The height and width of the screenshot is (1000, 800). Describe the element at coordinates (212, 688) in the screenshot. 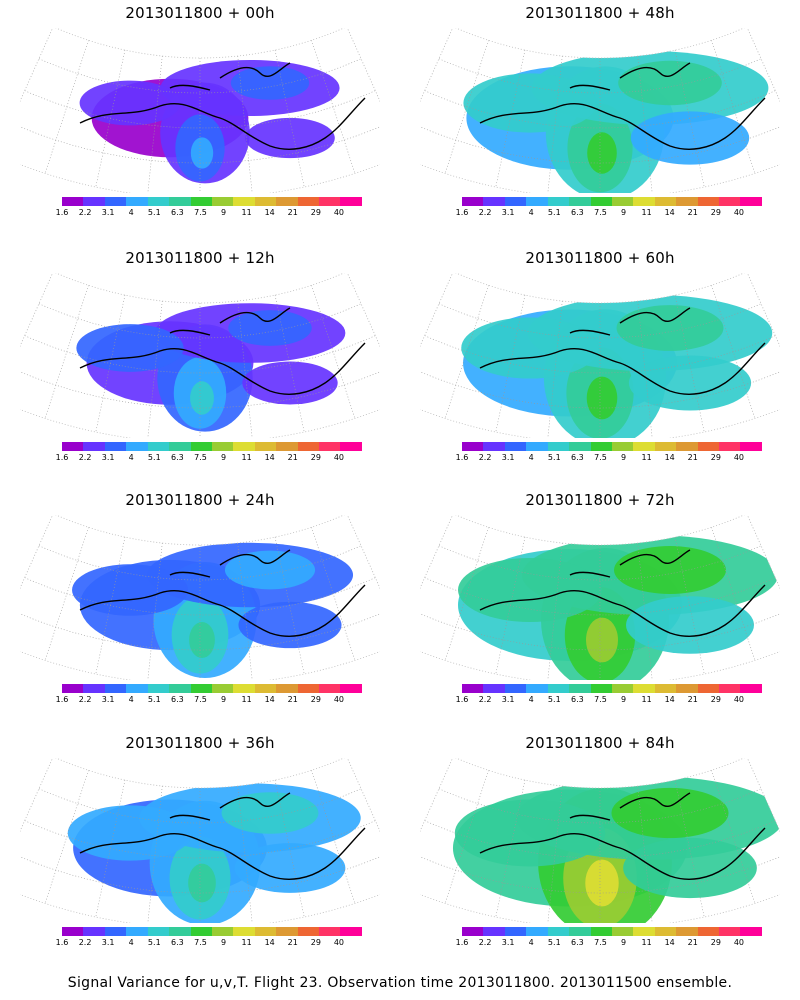

I see `colorbar-swatches` at that location.